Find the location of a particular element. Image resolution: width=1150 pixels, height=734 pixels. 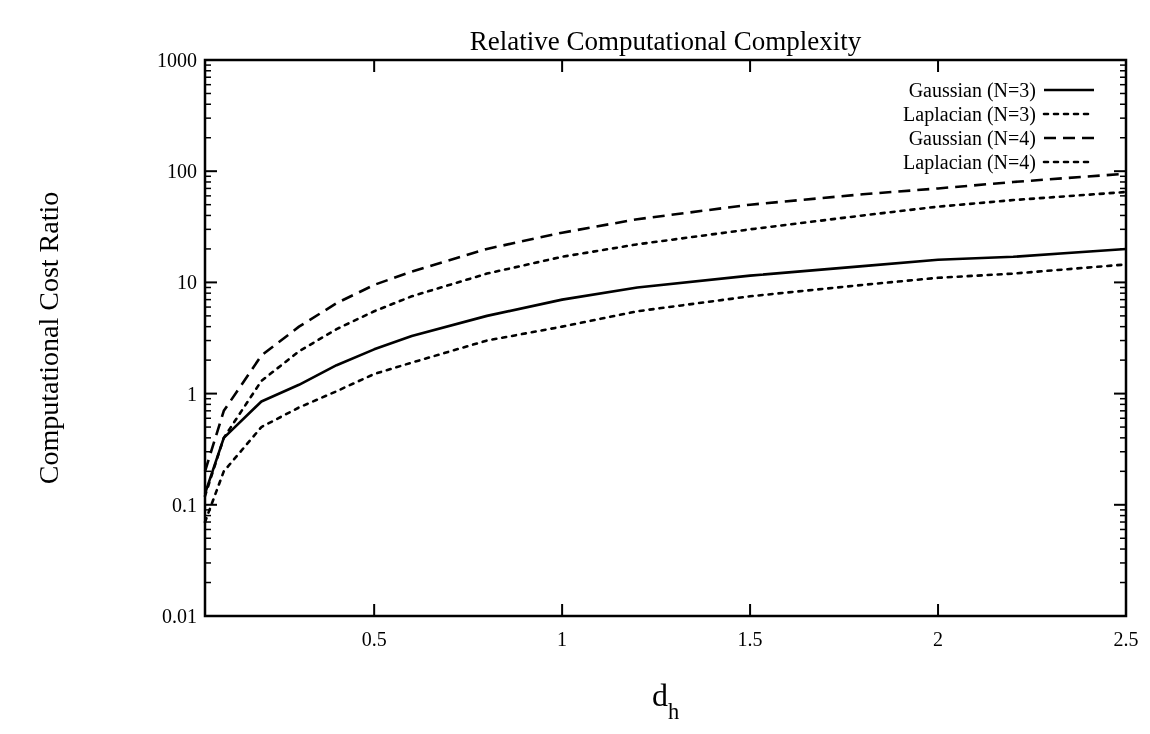

y-tick-label: 1000 is located at coordinates (177, 60).